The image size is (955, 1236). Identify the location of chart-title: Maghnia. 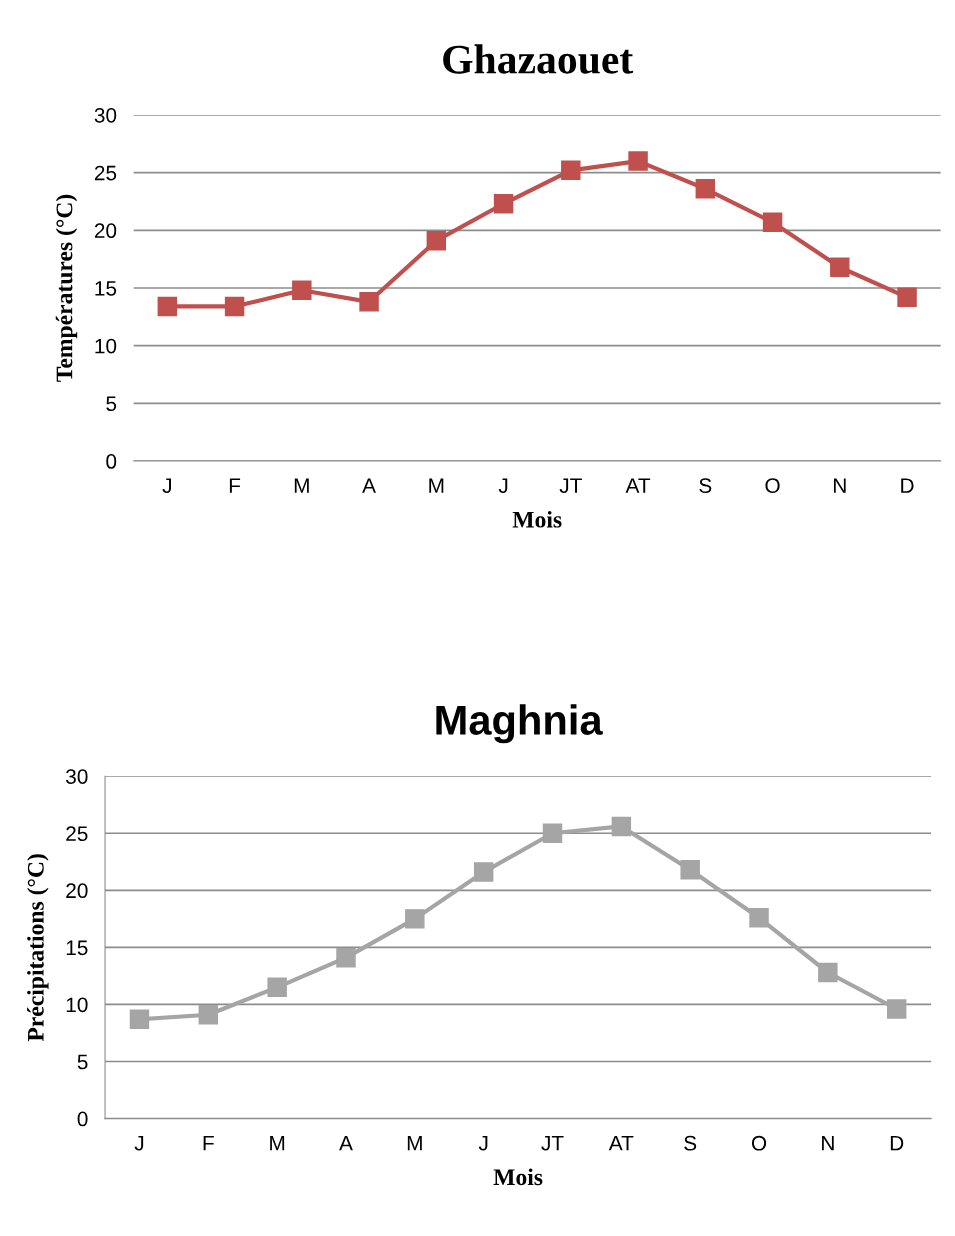
(519, 724).